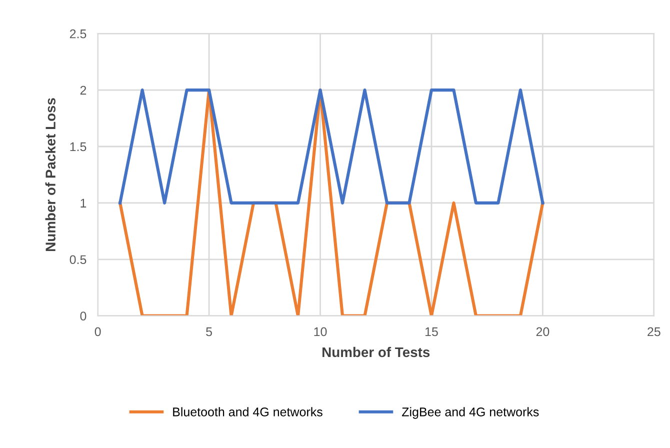  I want to click on y-tick-label: 0, so click(83, 316).